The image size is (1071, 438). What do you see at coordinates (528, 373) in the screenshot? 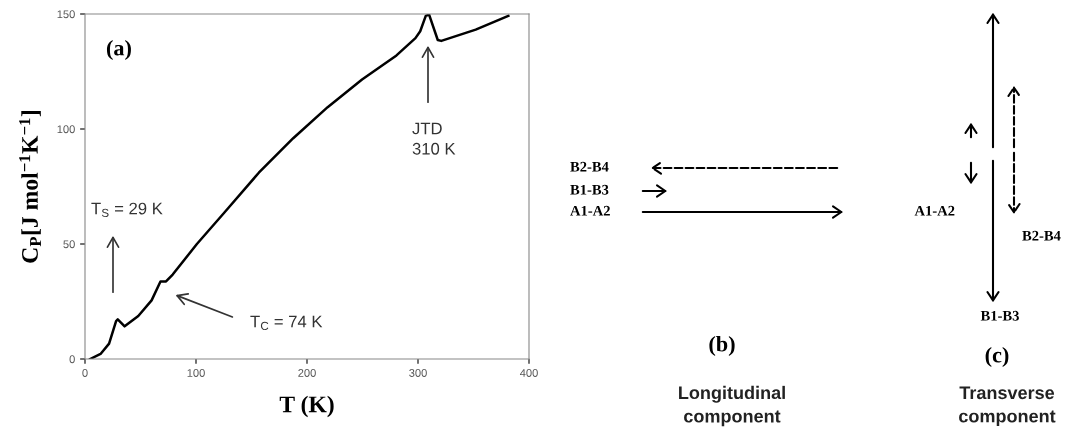
I see `x-tick-label: 400` at bounding box center [528, 373].